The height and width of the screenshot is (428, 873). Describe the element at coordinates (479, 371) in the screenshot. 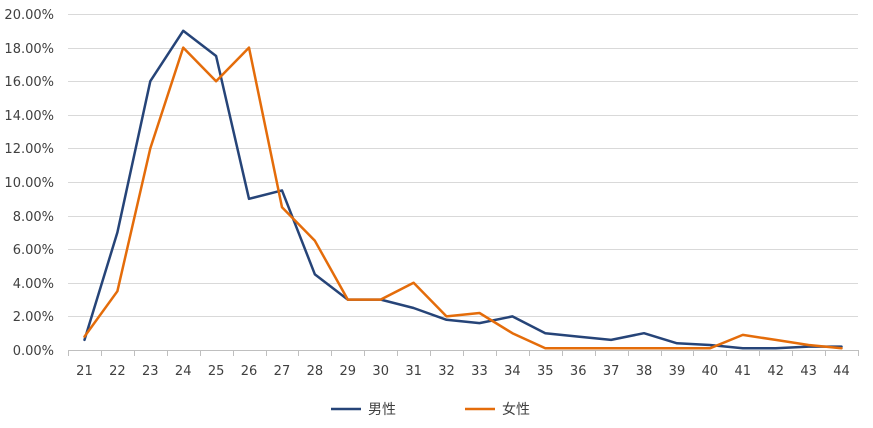

I see `x-tick-label: 33` at that location.